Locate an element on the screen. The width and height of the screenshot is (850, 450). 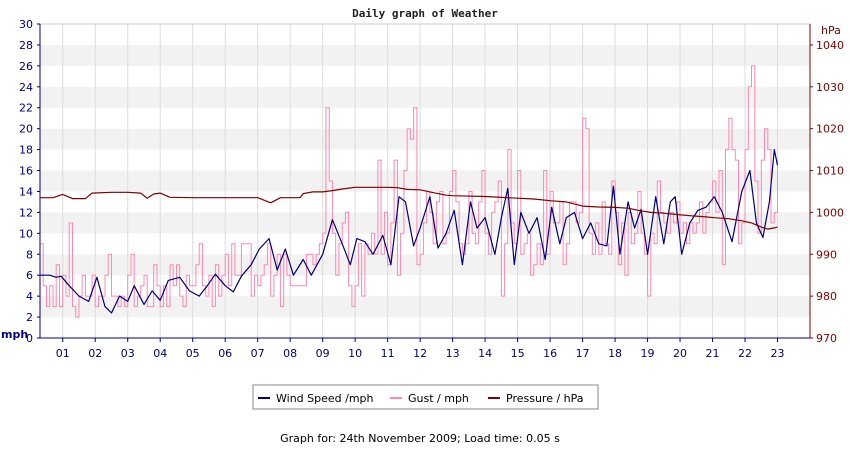
x-tick-label: 11 is located at coordinates (388, 353).